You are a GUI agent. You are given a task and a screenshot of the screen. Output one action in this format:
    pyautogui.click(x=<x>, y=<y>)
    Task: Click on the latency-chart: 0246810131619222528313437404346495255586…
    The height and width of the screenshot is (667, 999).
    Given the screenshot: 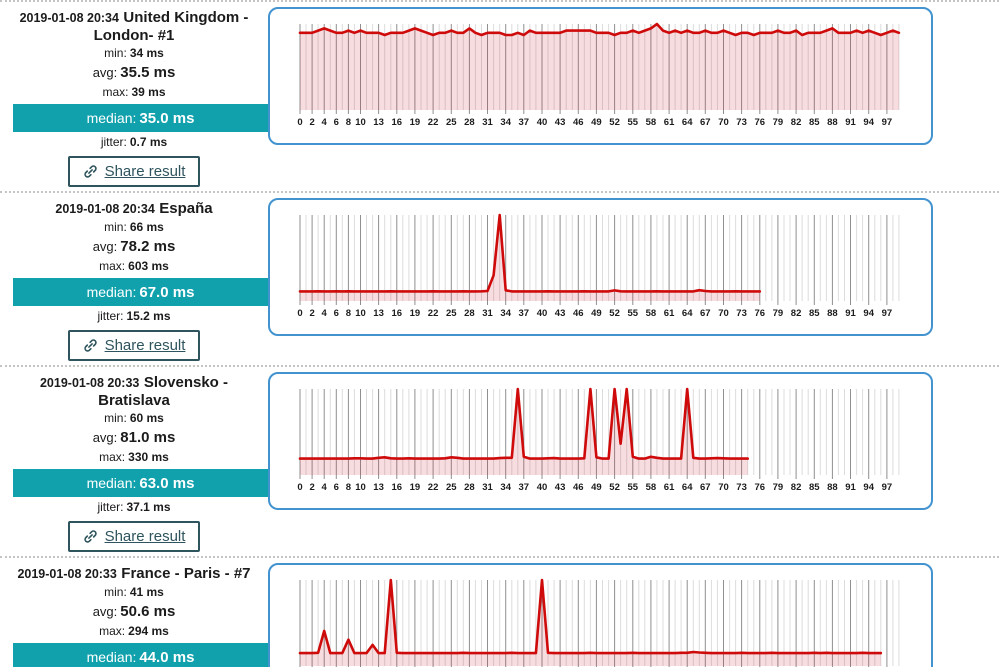 What is the action you would take?
    pyautogui.click(x=600, y=615)
    